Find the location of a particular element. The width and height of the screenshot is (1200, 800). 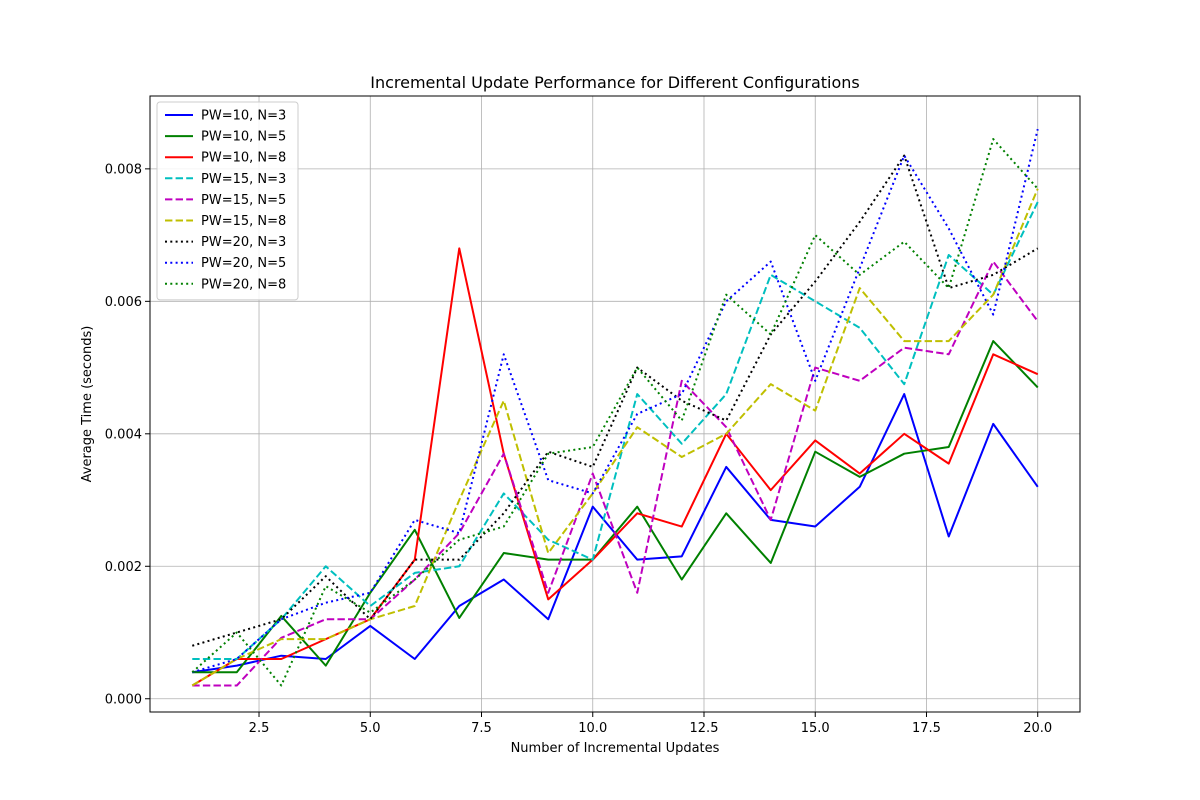

x-tick-label: 2.5 is located at coordinates (259, 728).